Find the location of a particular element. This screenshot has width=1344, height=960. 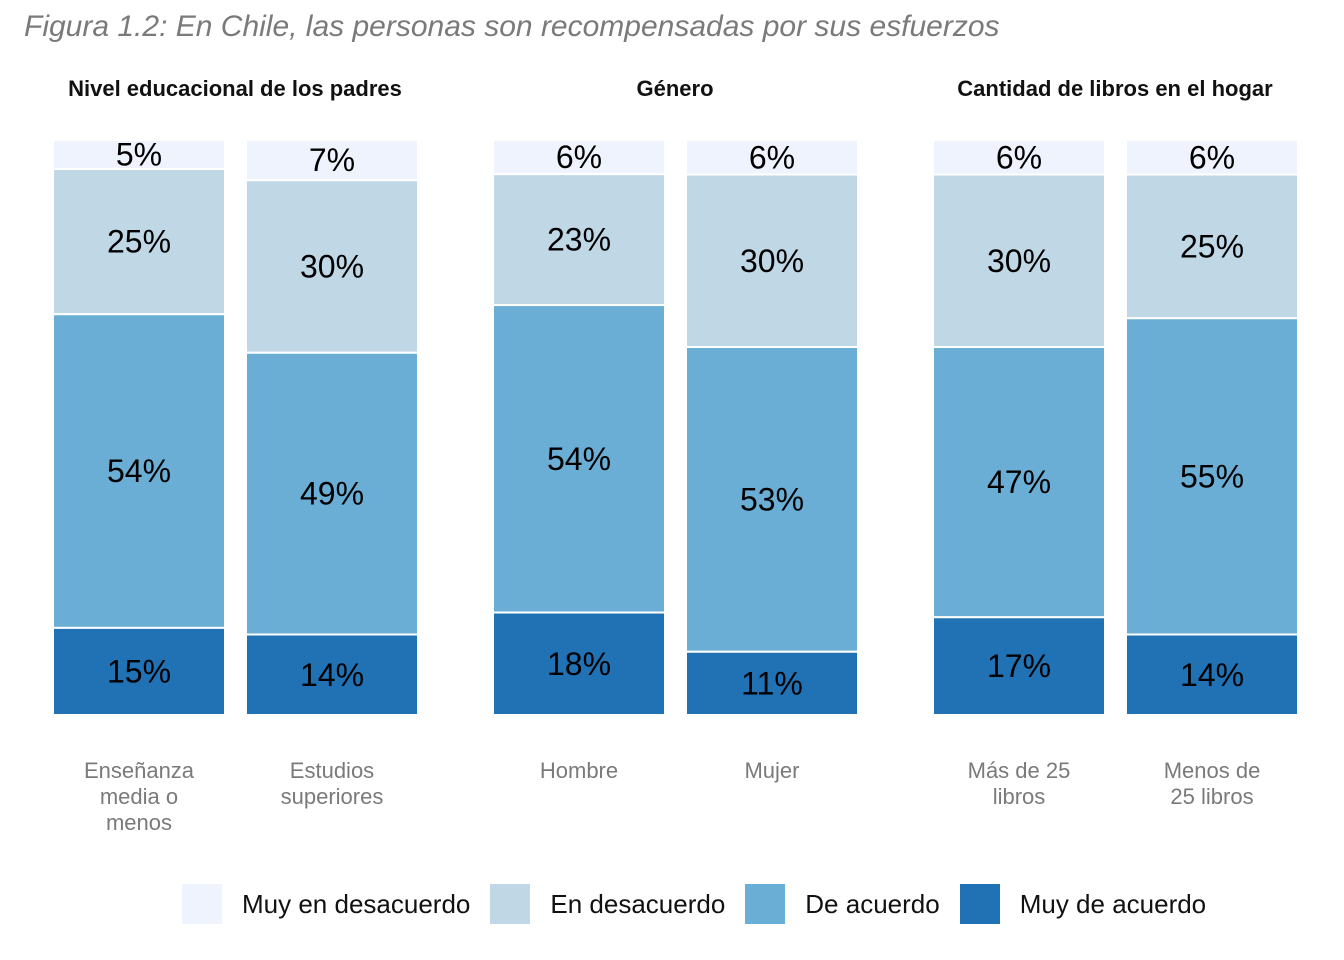

legend-item-muy-en-desacuerdo: Muy en desacuerdo is located at coordinates (326, 904).